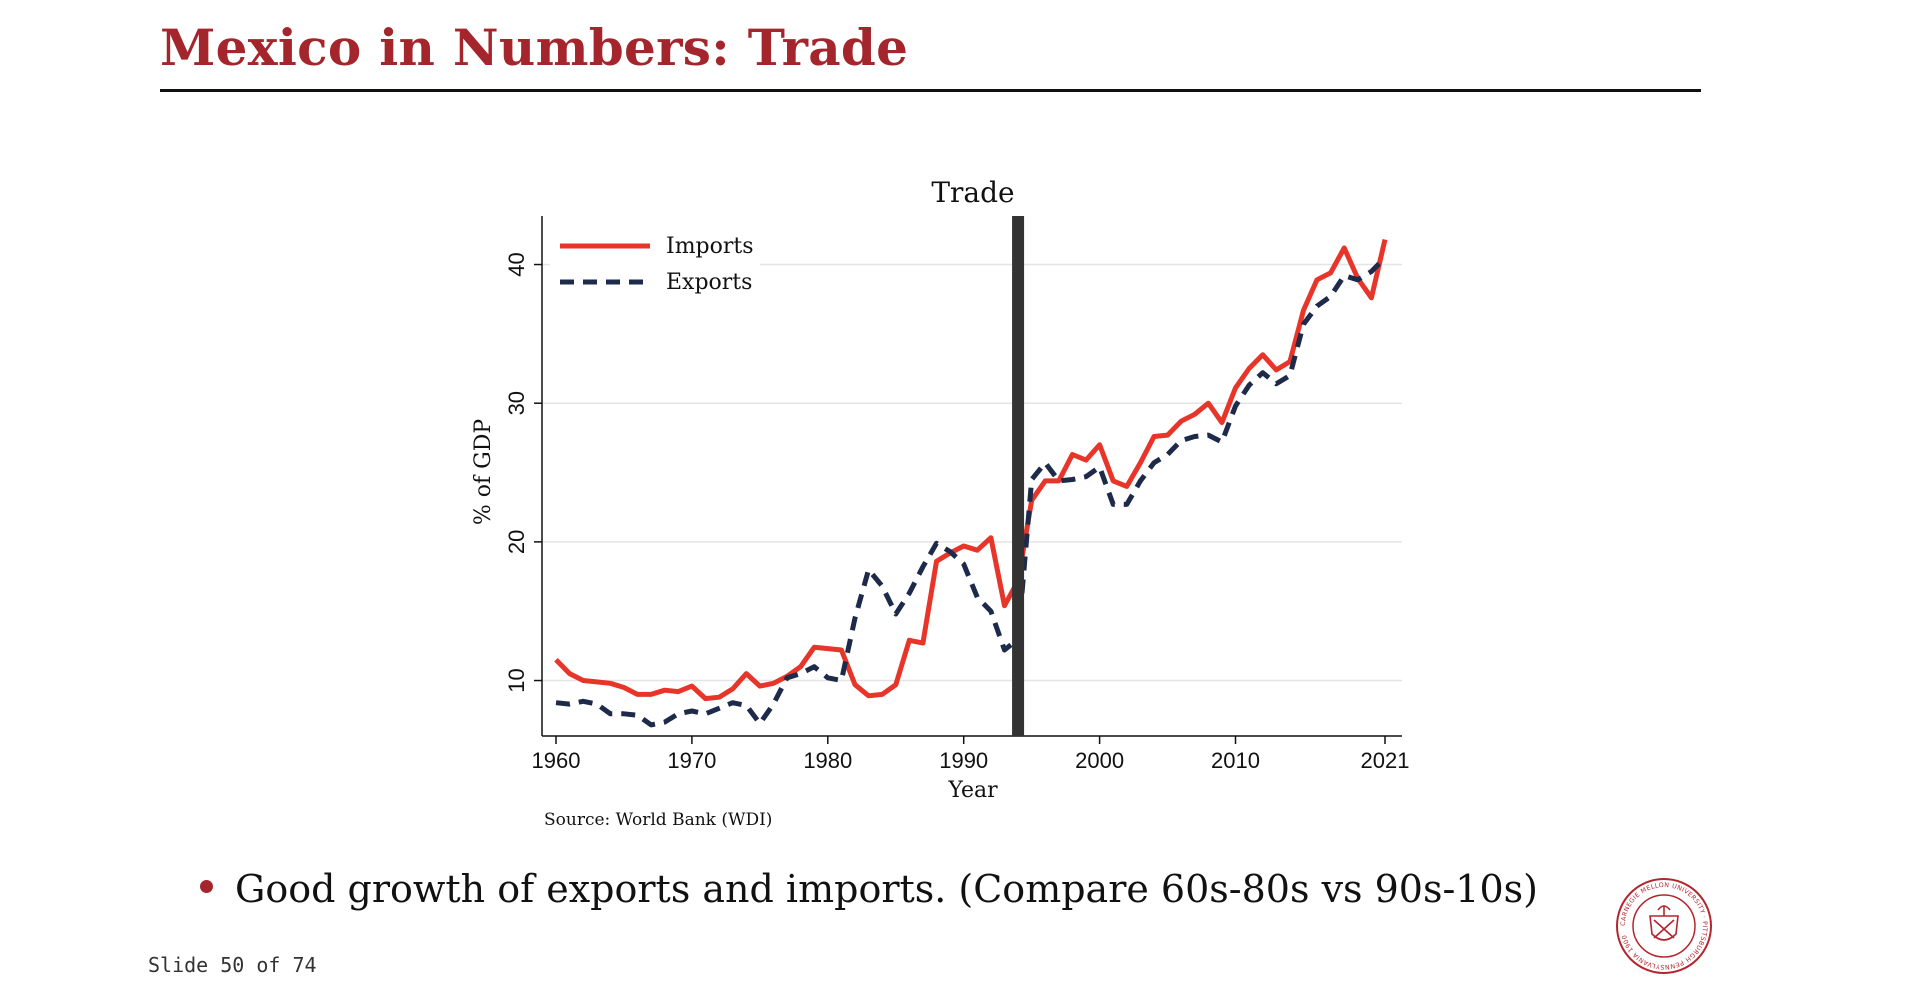  I want to click on source-note: Source: World Bank (WDI), so click(658, 820).